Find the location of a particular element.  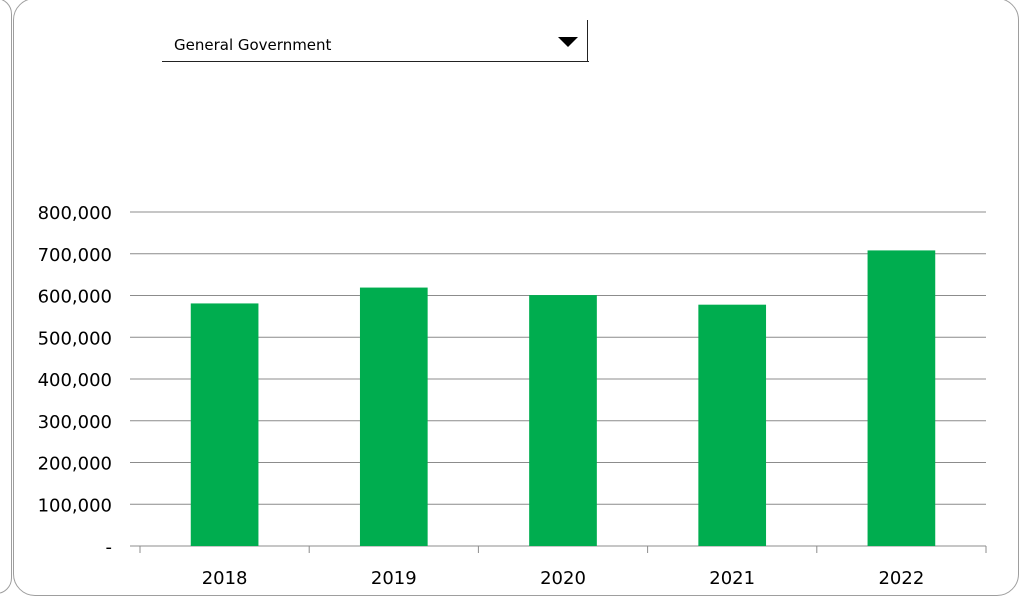

x-tick-label: 2021 is located at coordinates (732, 578).